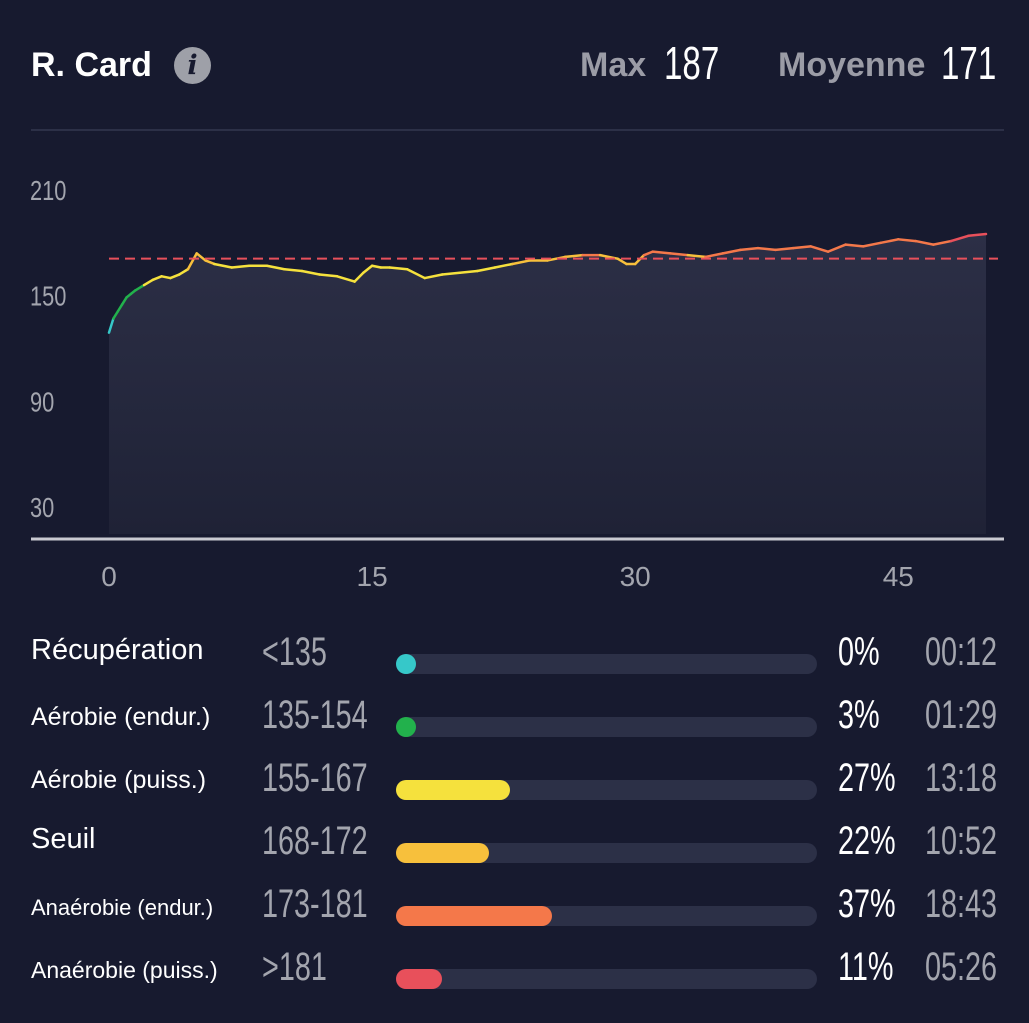  I want to click on max-label: Max, so click(613, 65).